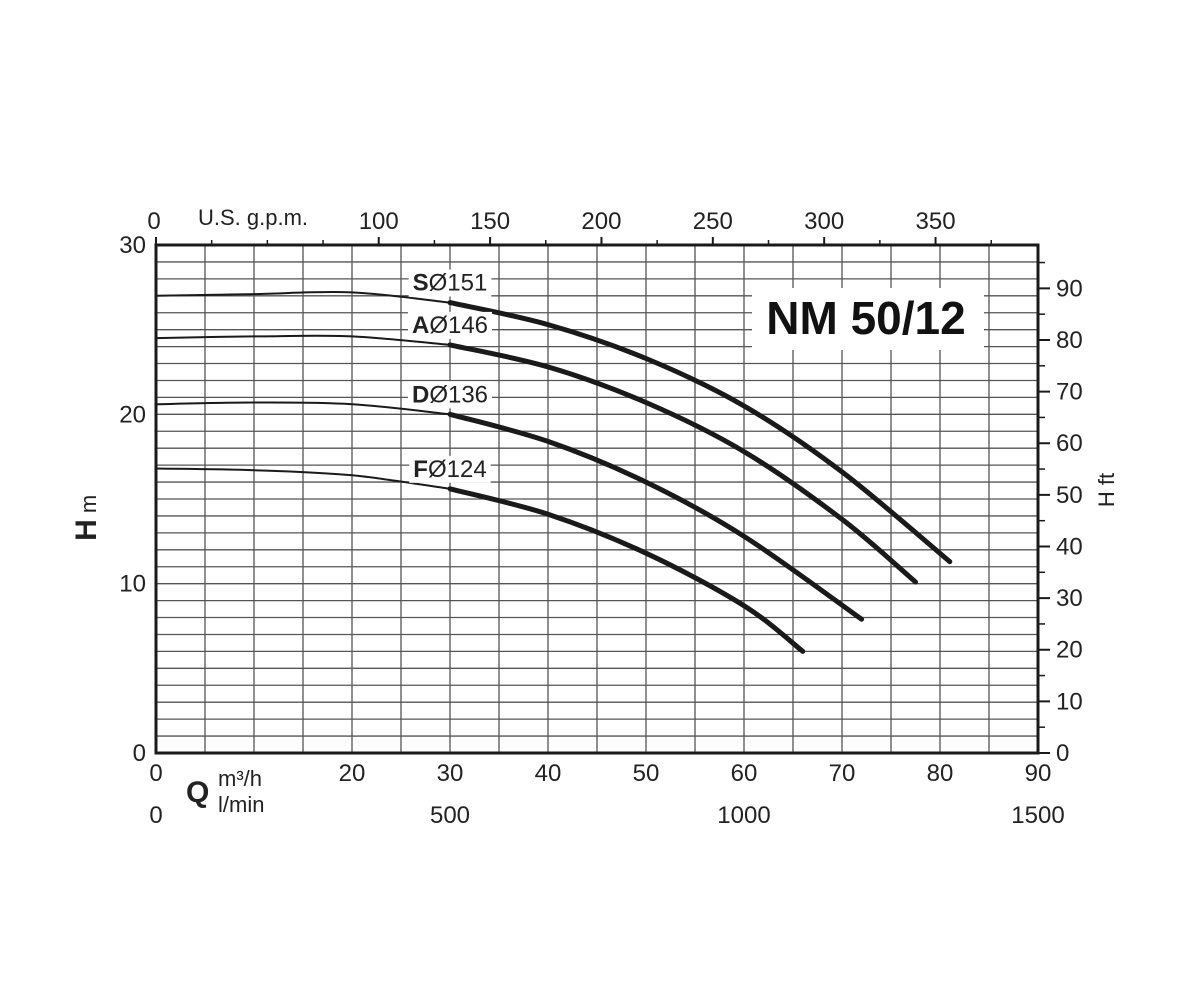 Image resolution: width=1200 pixels, height=1005 pixels. Describe the element at coordinates (352, 773) in the screenshot. I see `x-tick-label-m3h: 20` at that location.